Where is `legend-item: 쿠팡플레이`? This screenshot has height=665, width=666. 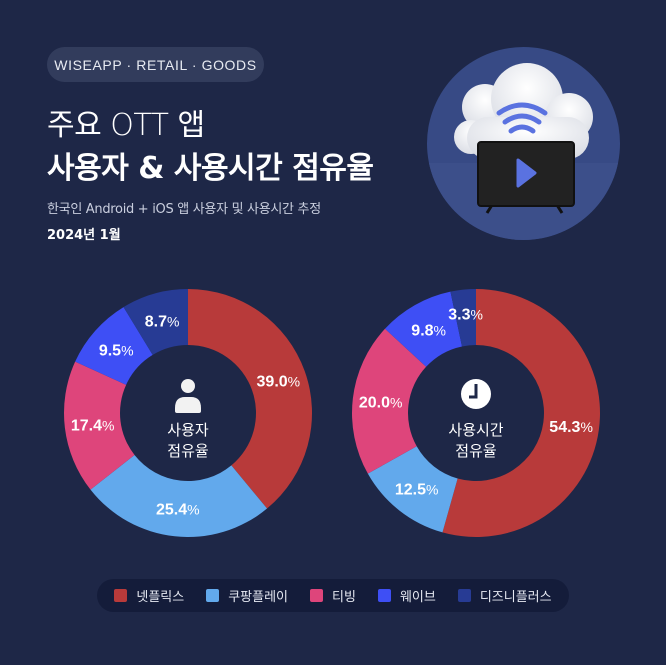
legend-item: 쿠팡플레이 is located at coordinates (247, 595).